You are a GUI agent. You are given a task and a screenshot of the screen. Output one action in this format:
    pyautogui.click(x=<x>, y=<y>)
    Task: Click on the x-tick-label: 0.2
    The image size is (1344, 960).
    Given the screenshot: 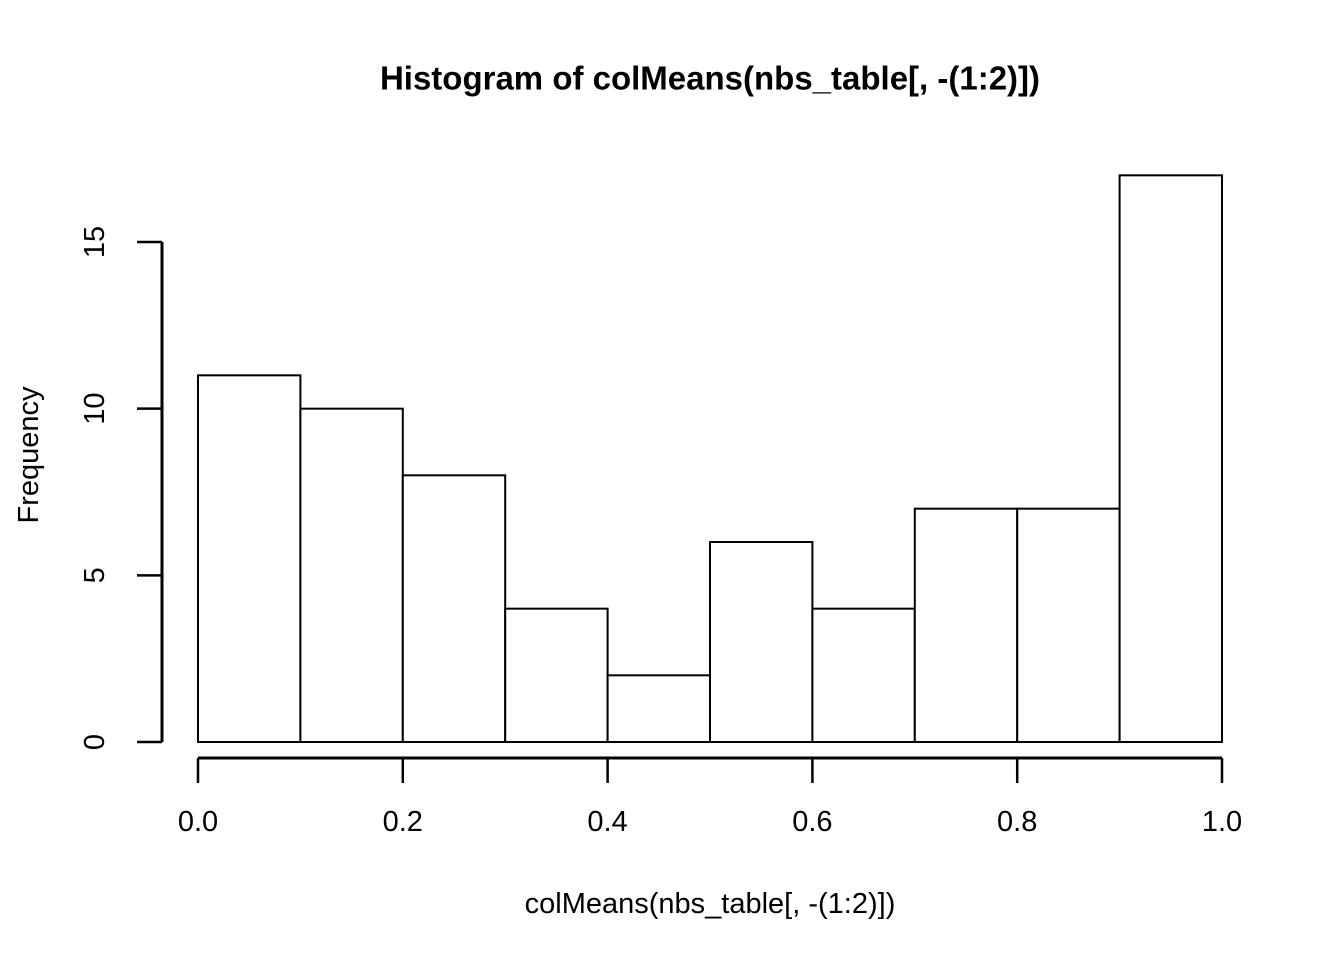 What is the action you would take?
    pyautogui.click(x=403, y=822)
    